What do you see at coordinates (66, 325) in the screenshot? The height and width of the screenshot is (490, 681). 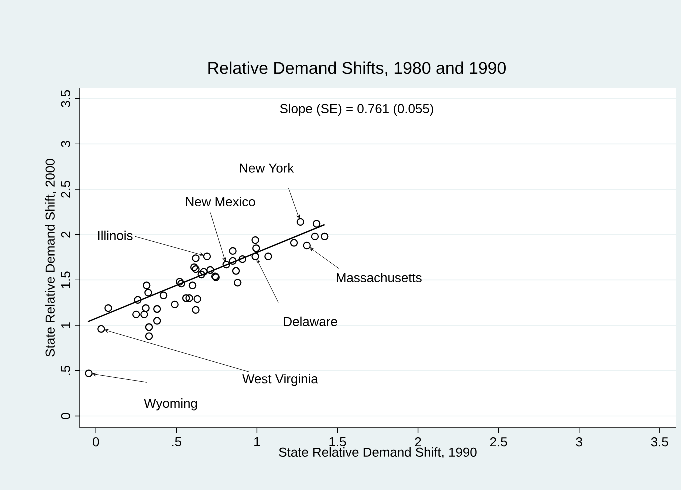 I see `y-tick-label: 1` at bounding box center [66, 325].